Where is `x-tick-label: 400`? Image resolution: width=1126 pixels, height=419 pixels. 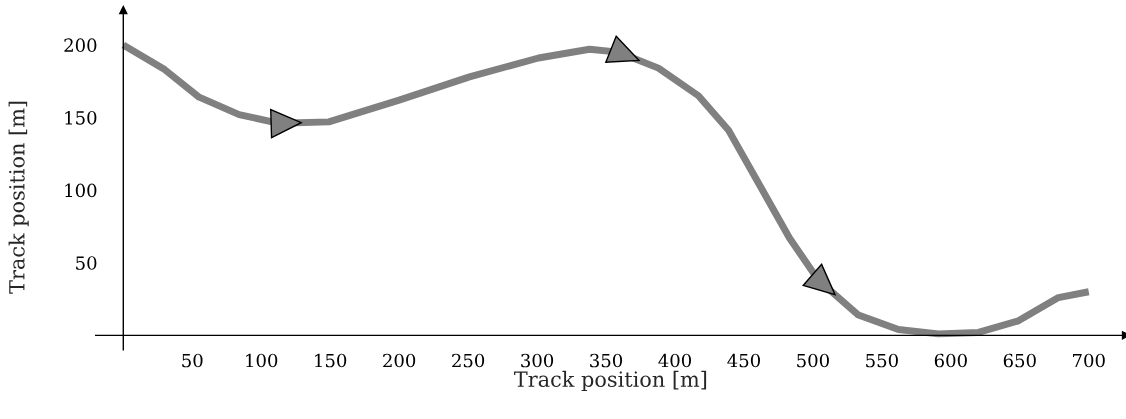 x-tick-label: 400 is located at coordinates (675, 360).